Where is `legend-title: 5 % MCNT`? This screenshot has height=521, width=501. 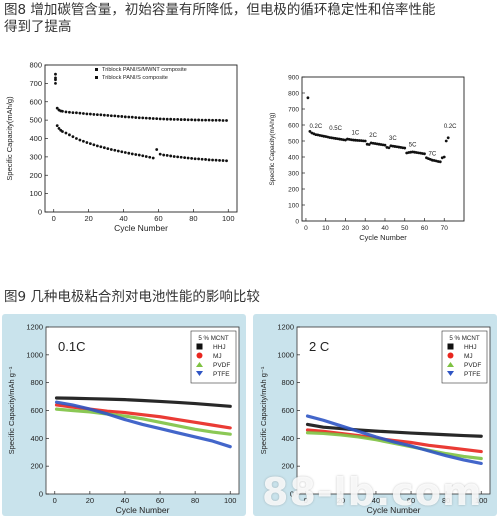 legend-title: 5 % MCNT is located at coordinates (464, 338).